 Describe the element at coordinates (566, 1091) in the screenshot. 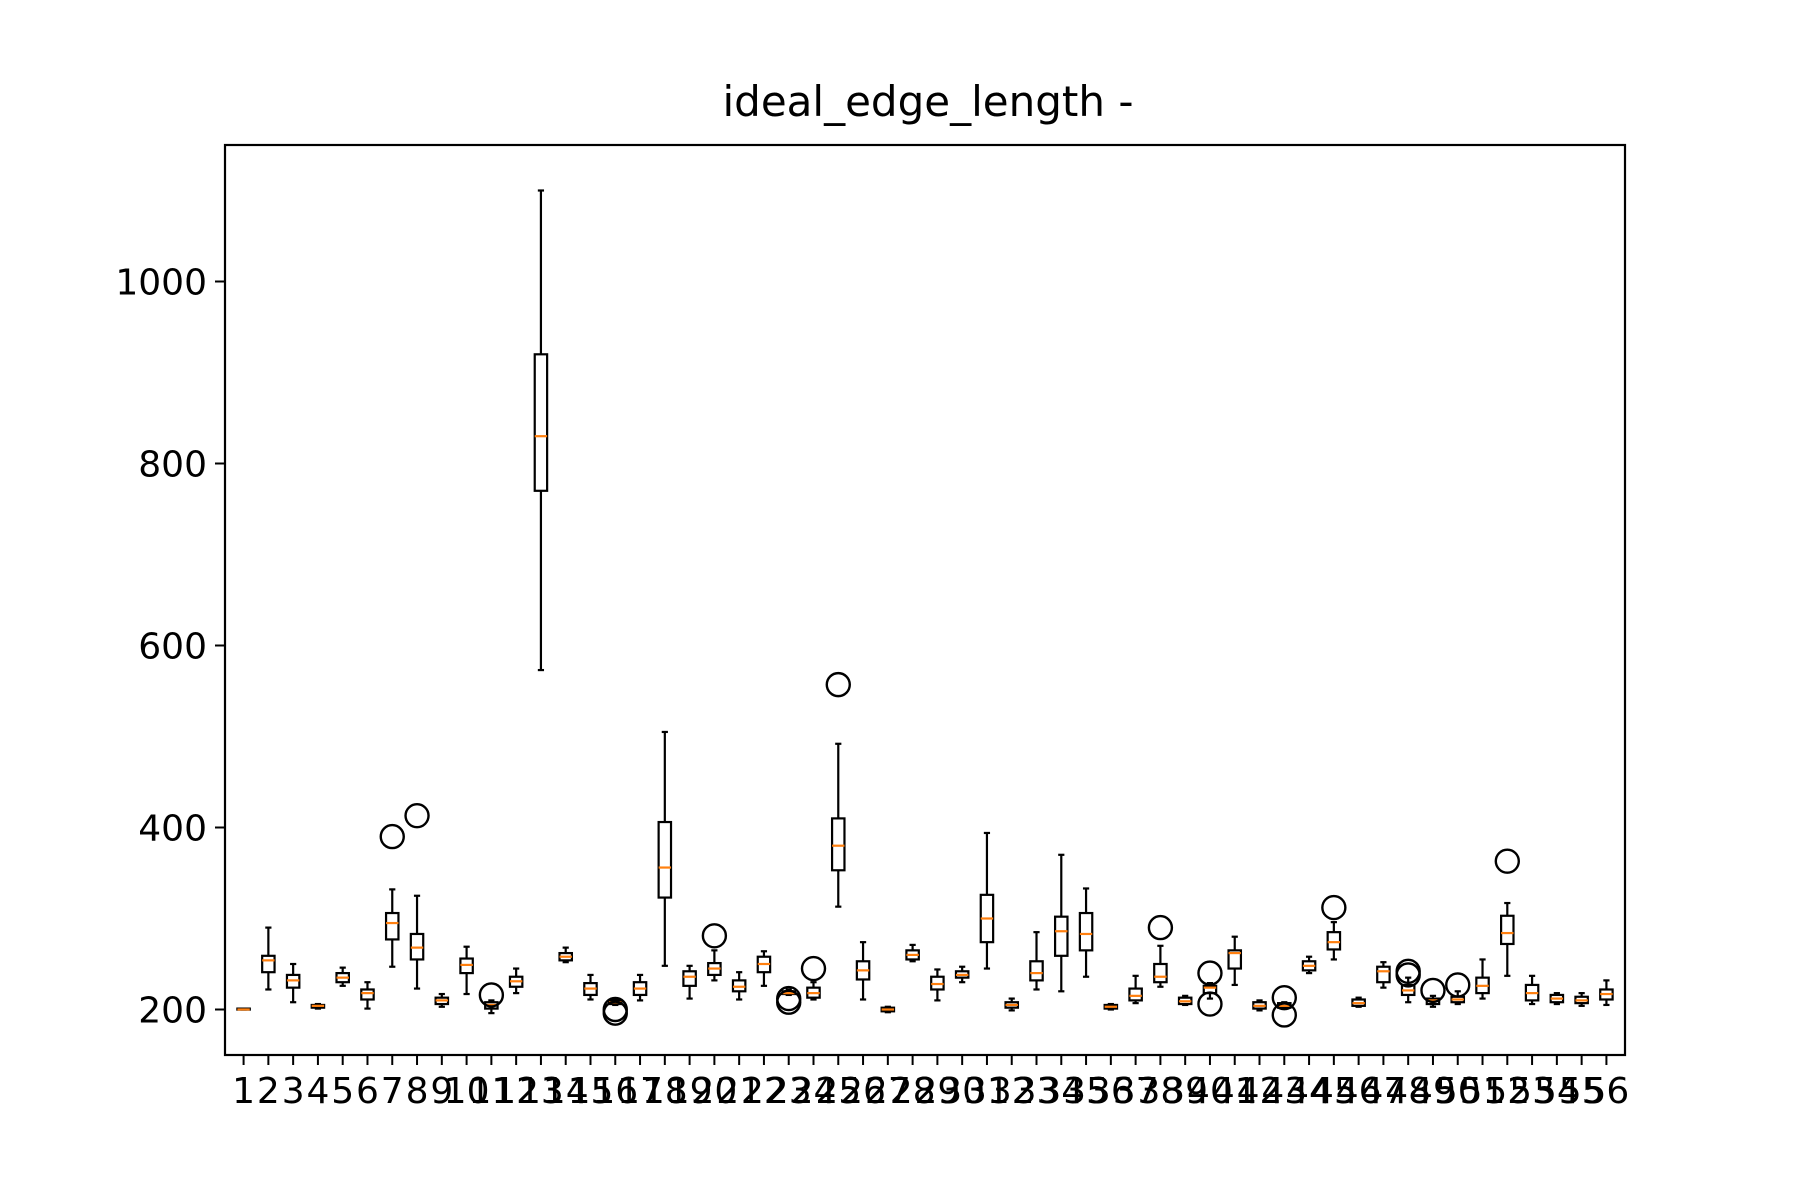

I see `x-tick-label: 14` at that location.